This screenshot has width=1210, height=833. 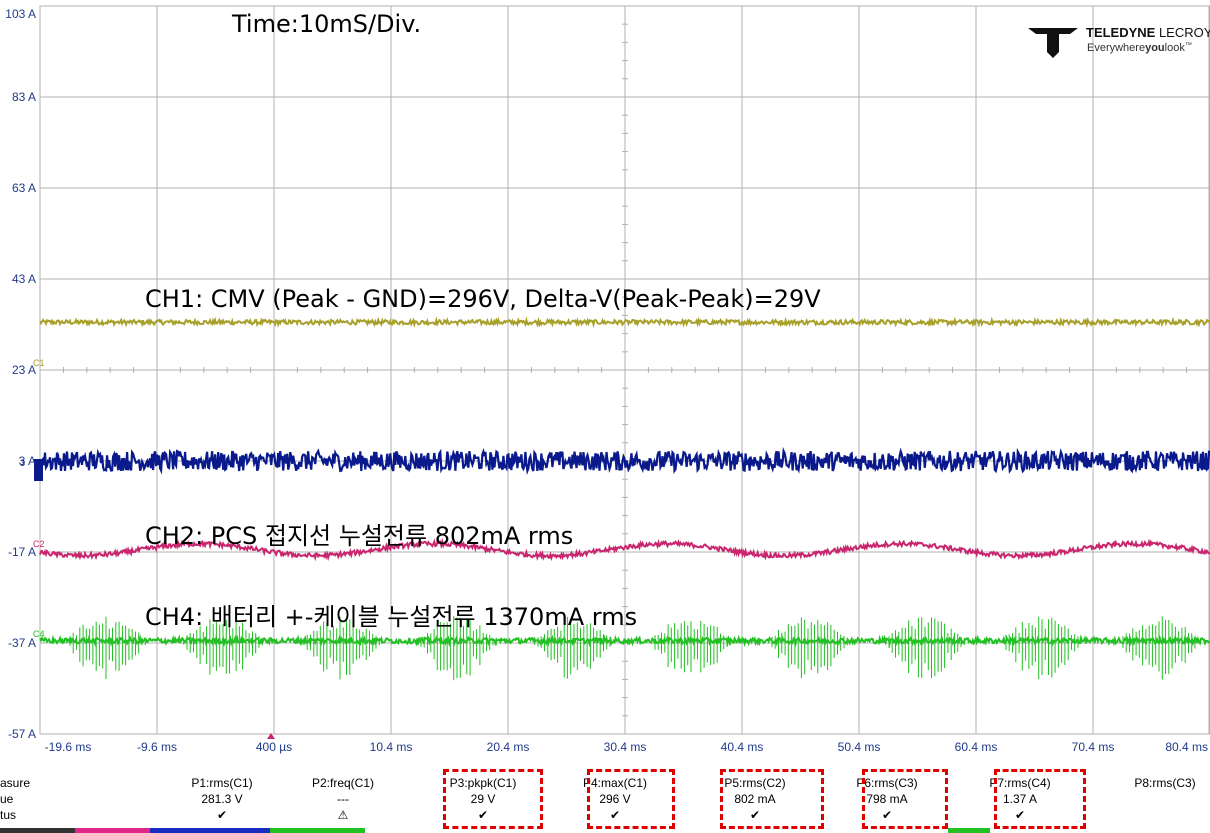 What do you see at coordinates (22, 552) in the screenshot?
I see `y-tick-label: -17 A` at bounding box center [22, 552].